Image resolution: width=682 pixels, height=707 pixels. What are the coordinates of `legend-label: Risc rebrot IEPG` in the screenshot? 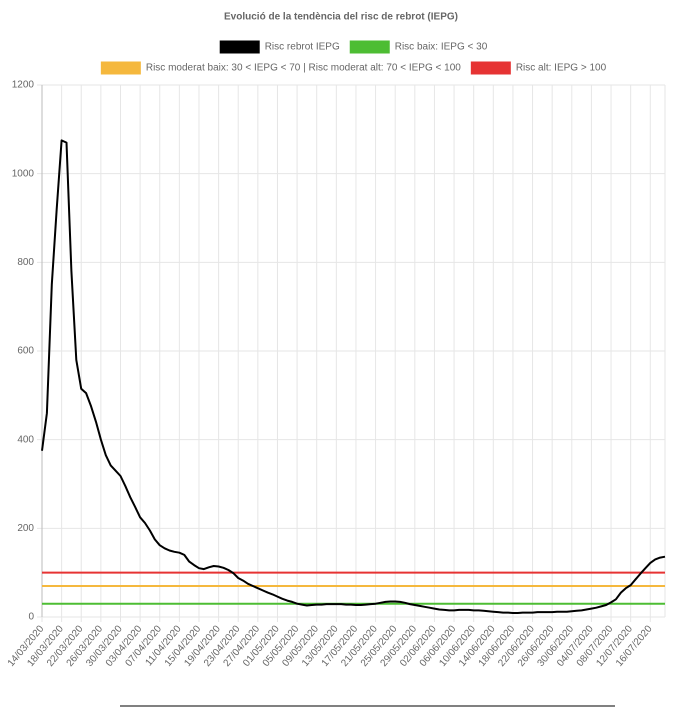 It's located at (302, 47).